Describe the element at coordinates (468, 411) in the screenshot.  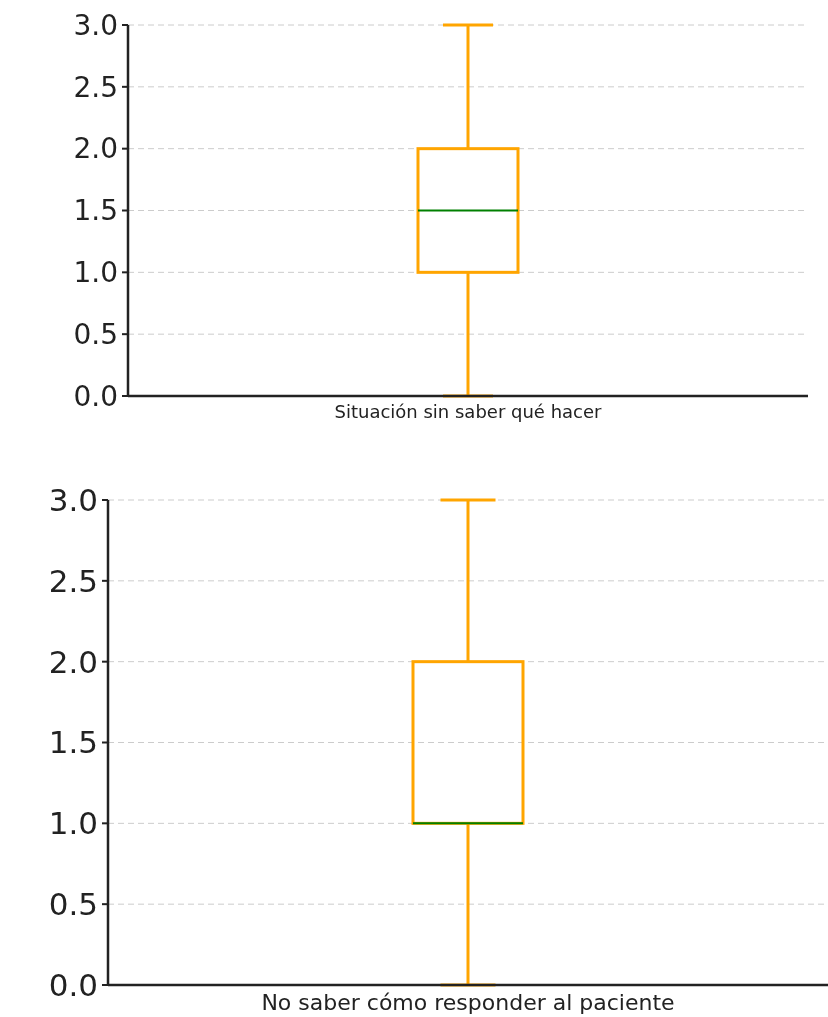
I see `x-tick-label: Situación sin saber qué hacer` at that location.